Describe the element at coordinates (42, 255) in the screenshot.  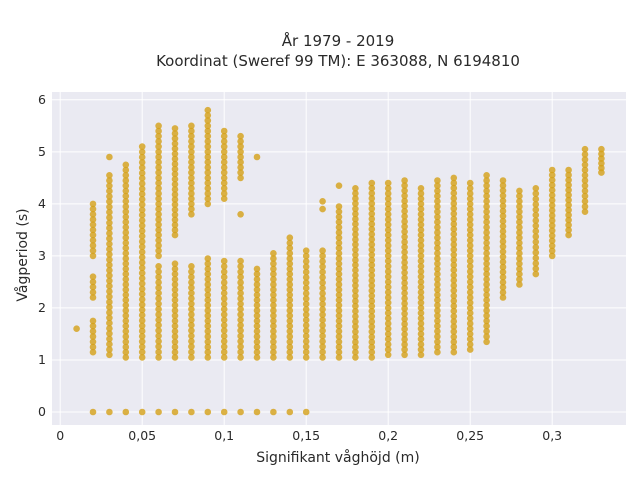
I see `y-tick-label: 3` at that location.